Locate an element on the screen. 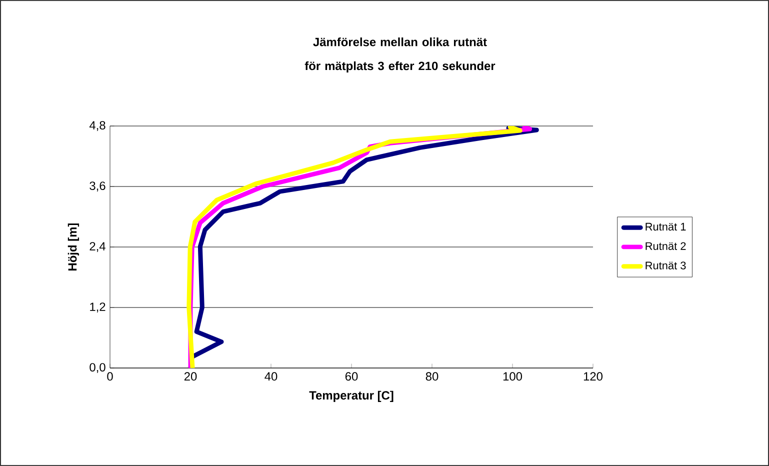 The width and height of the screenshot is (769, 466). x-tick-label: 0 is located at coordinates (110, 376).